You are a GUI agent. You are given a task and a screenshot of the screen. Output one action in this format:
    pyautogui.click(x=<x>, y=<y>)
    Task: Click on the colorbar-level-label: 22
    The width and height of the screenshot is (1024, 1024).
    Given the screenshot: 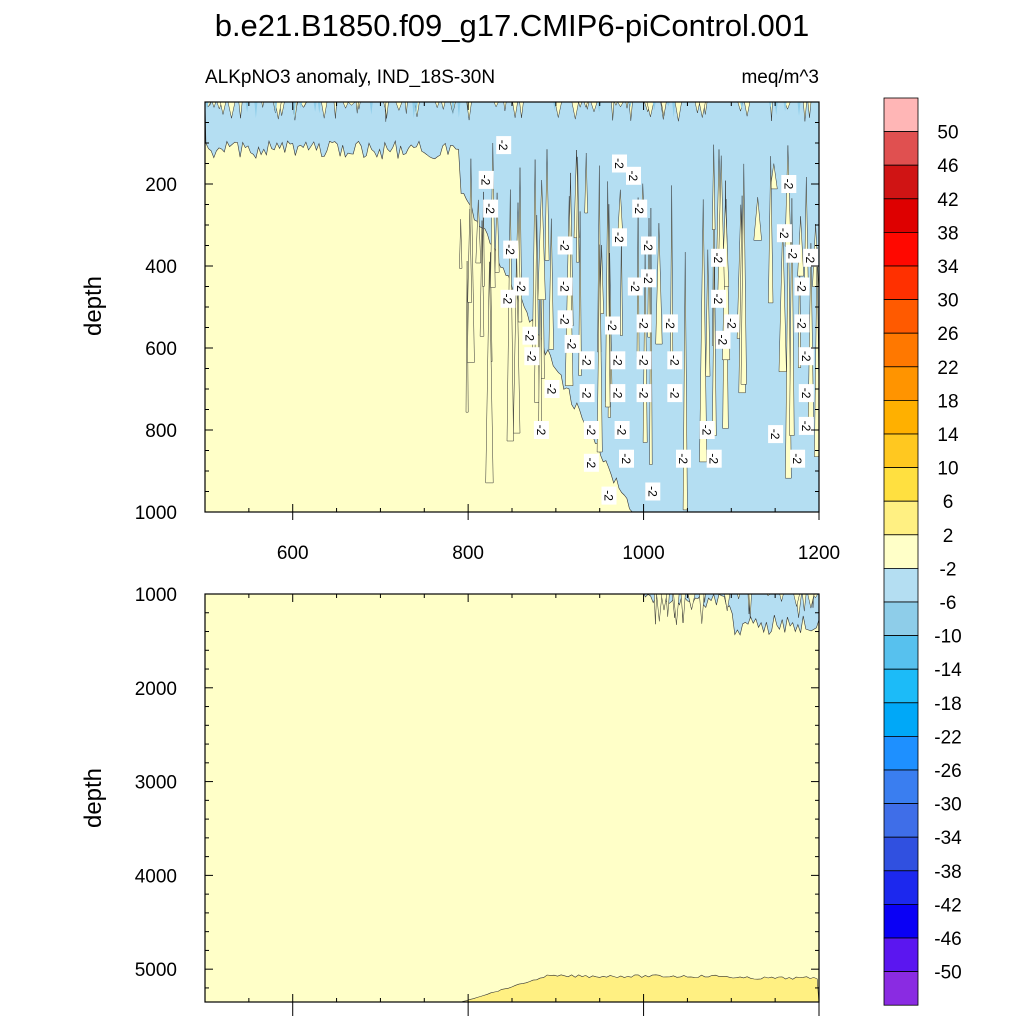 What is the action you would take?
    pyautogui.click(x=947, y=368)
    